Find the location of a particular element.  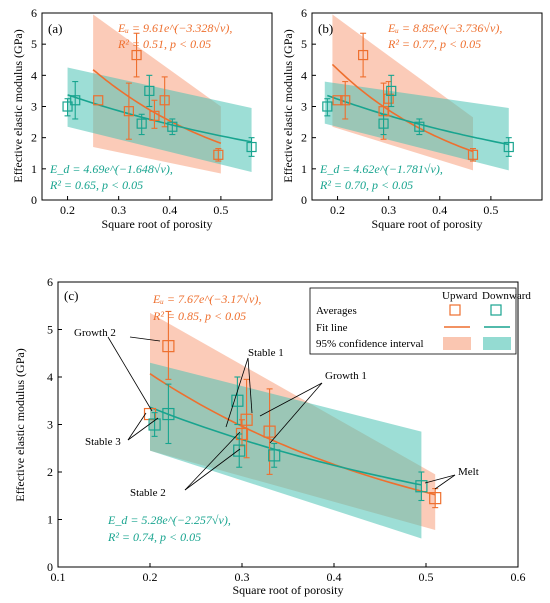

stable1-leader-b is located at coordinates (237, 392).